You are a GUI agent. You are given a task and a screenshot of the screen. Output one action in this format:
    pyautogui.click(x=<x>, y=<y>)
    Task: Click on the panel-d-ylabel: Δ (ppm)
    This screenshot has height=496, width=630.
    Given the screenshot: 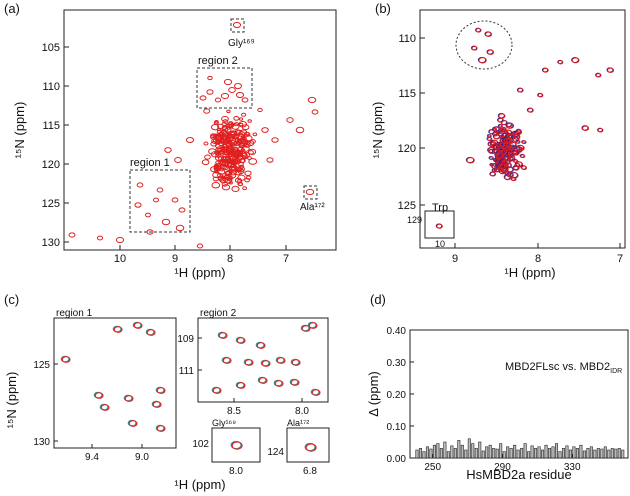 What is the action you would take?
    pyautogui.click(x=373, y=394)
    